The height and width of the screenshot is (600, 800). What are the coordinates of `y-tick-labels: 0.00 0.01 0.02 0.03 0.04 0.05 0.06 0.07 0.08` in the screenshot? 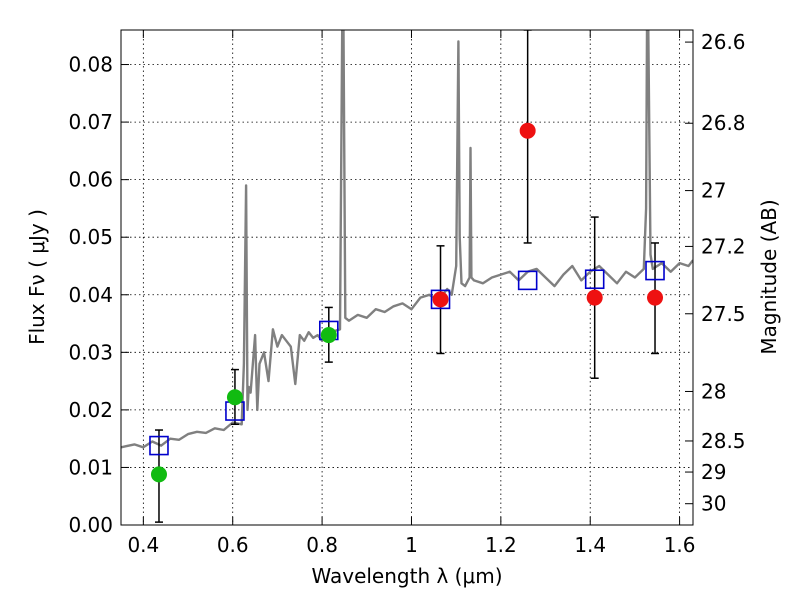 It's located at (90, 295).